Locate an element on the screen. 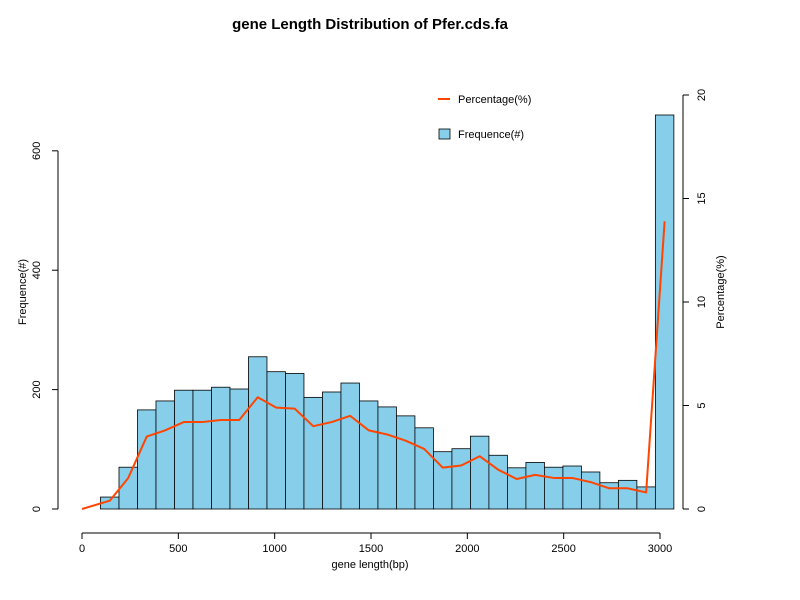 The width and height of the screenshot is (800, 600). y-tick-label: 400 is located at coordinates (37, 270).